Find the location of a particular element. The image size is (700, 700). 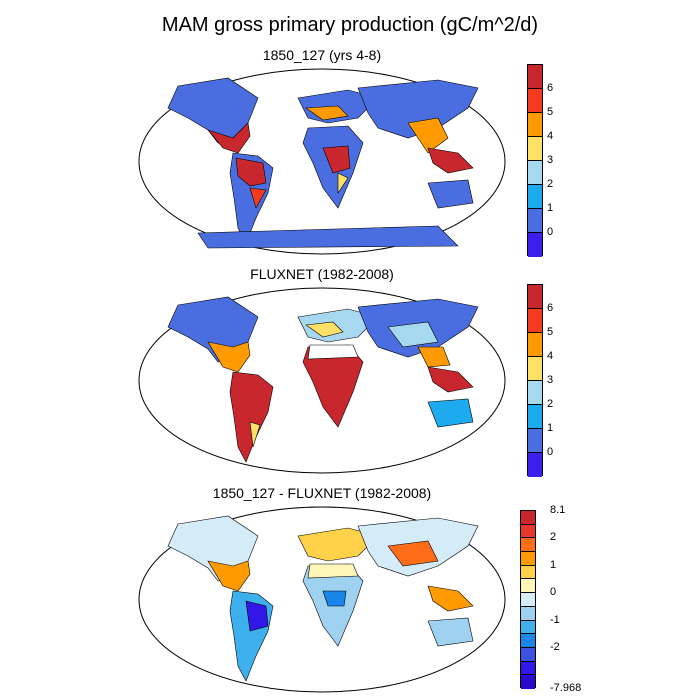

colorbar-tick-label: -1 is located at coordinates (555, 619).